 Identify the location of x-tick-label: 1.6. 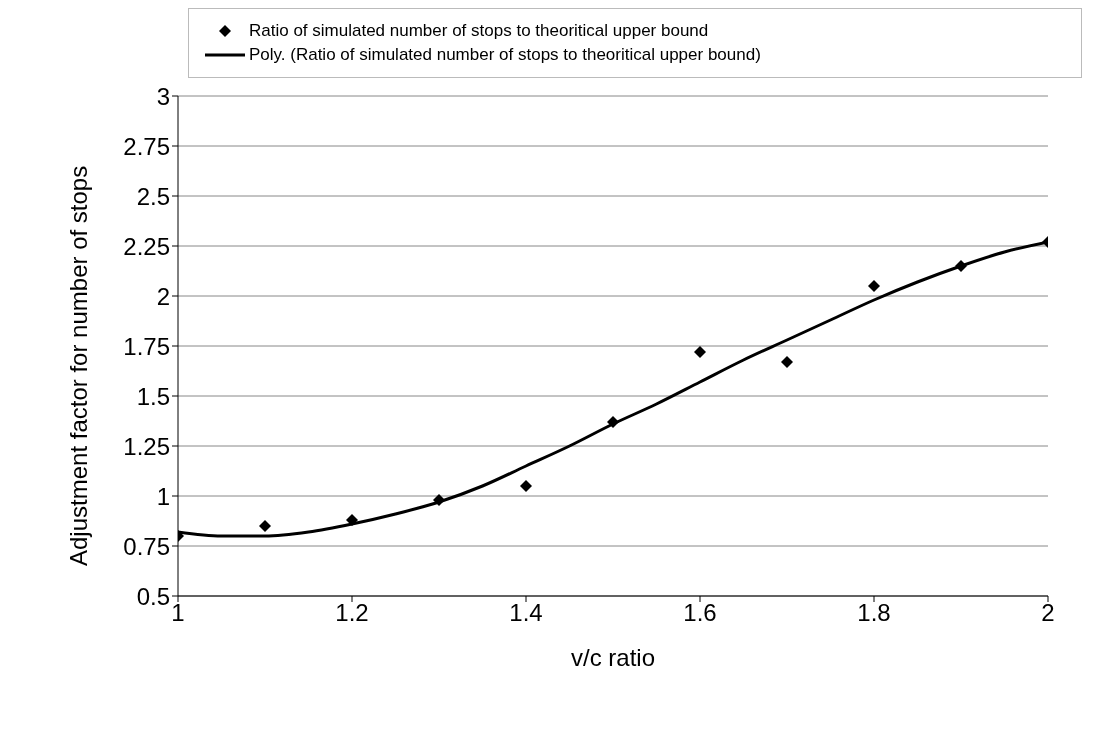
(700, 613).